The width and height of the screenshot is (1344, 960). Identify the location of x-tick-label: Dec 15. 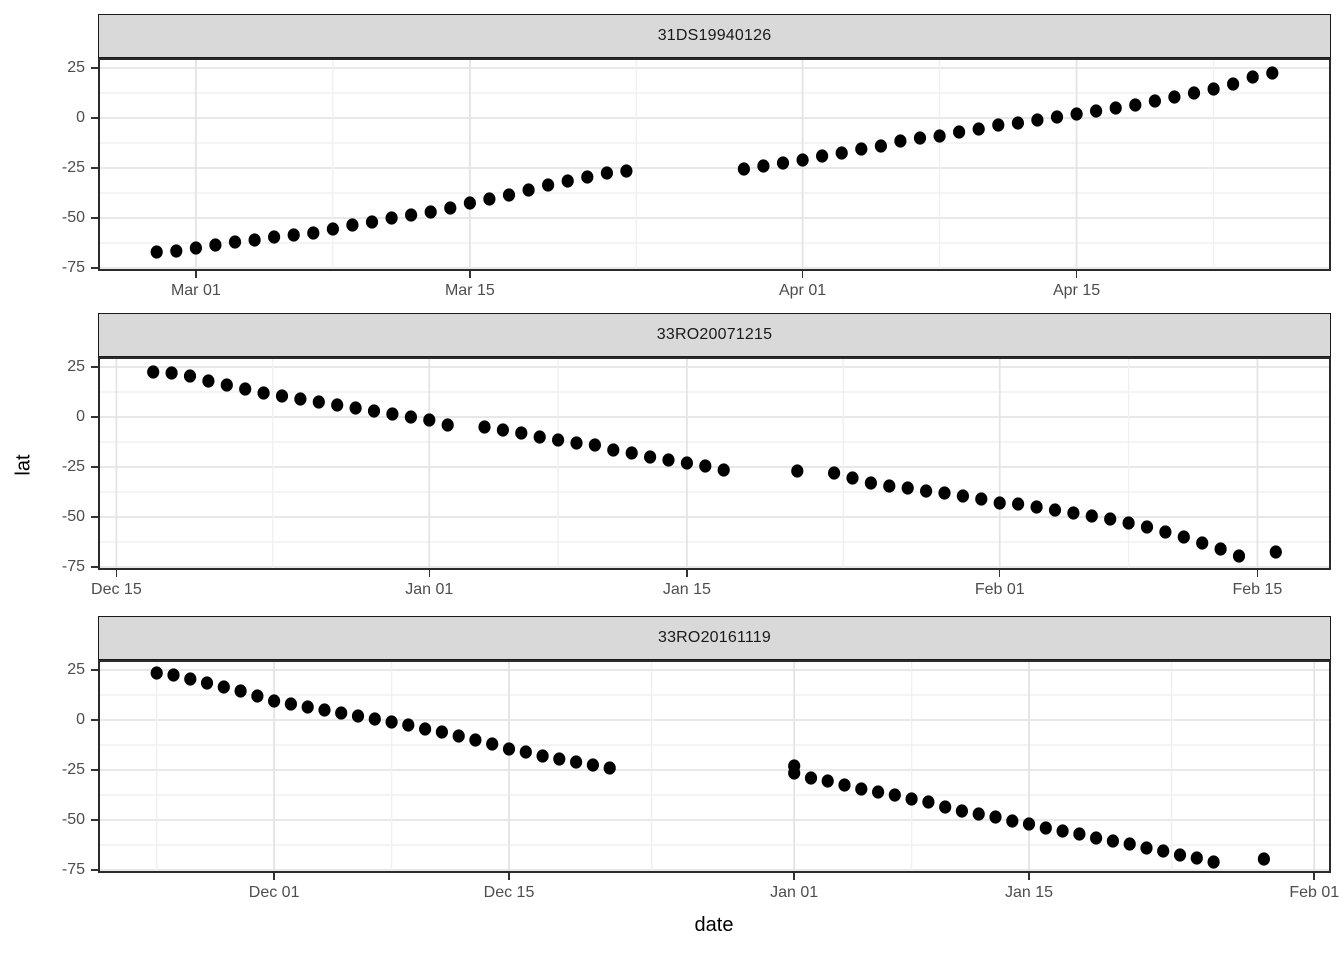
(116, 589).